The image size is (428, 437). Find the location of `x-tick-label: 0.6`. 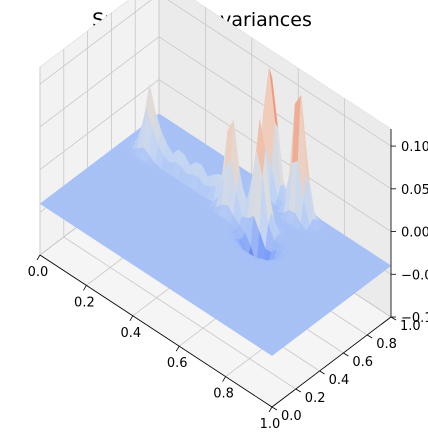

x-tick-label: 0.6 is located at coordinates (177, 363).